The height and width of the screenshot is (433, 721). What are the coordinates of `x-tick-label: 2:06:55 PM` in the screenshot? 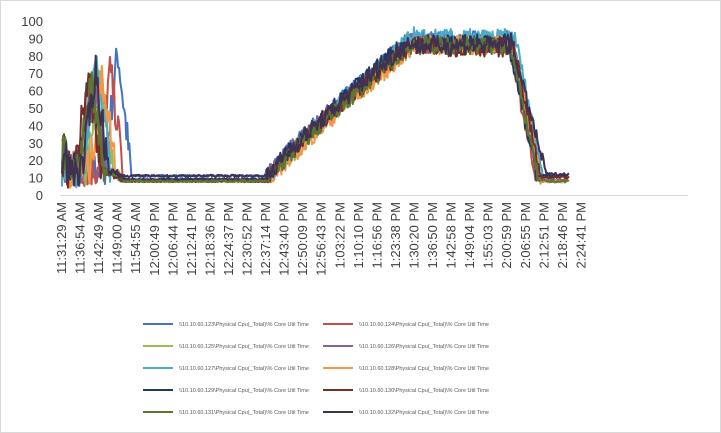 It's located at (525, 235).